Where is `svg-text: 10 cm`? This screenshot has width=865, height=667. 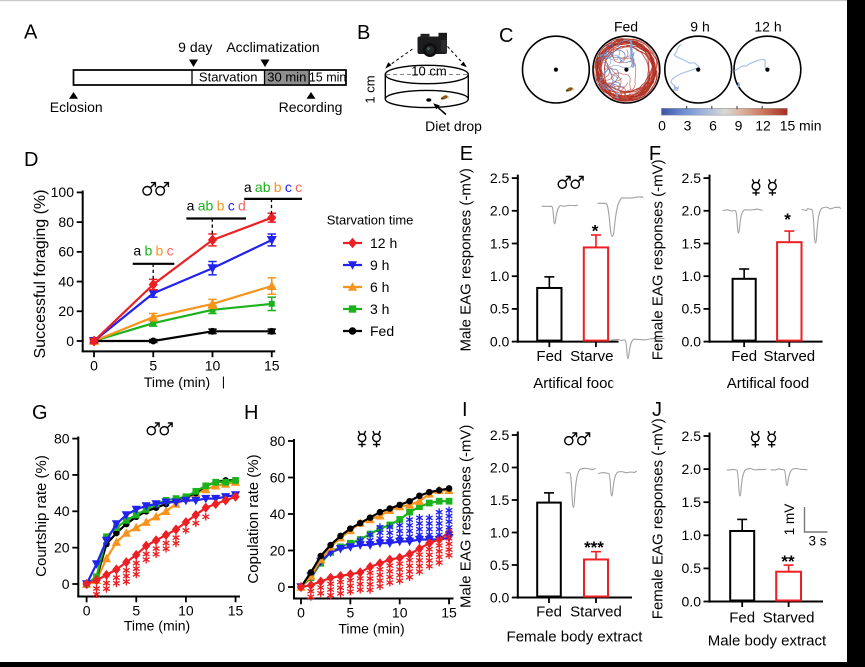 svg-text: 10 cm is located at coordinates (428, 70).